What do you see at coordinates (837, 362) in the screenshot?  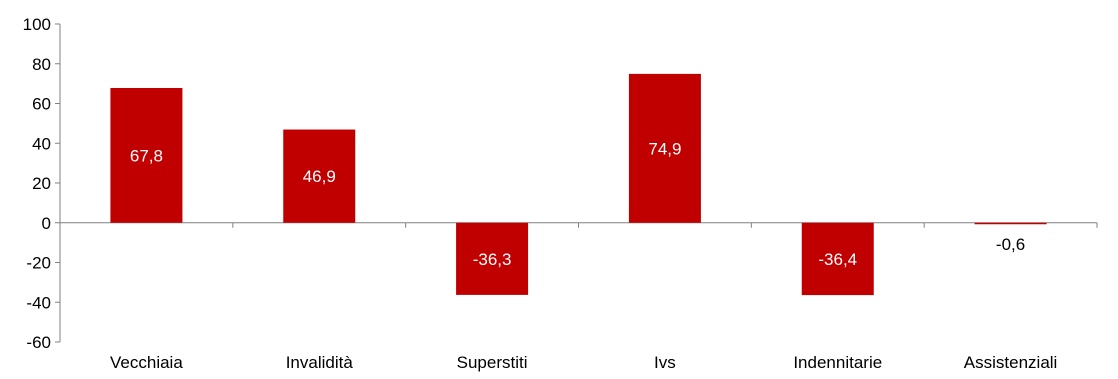 I see `category-label: Indennitarie` at bounding box center [837, 362].